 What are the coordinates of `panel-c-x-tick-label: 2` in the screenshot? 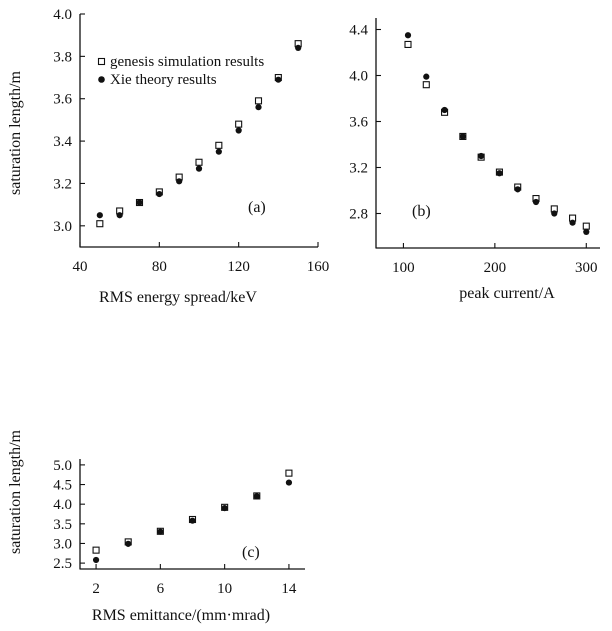 It's located at (96, 589).